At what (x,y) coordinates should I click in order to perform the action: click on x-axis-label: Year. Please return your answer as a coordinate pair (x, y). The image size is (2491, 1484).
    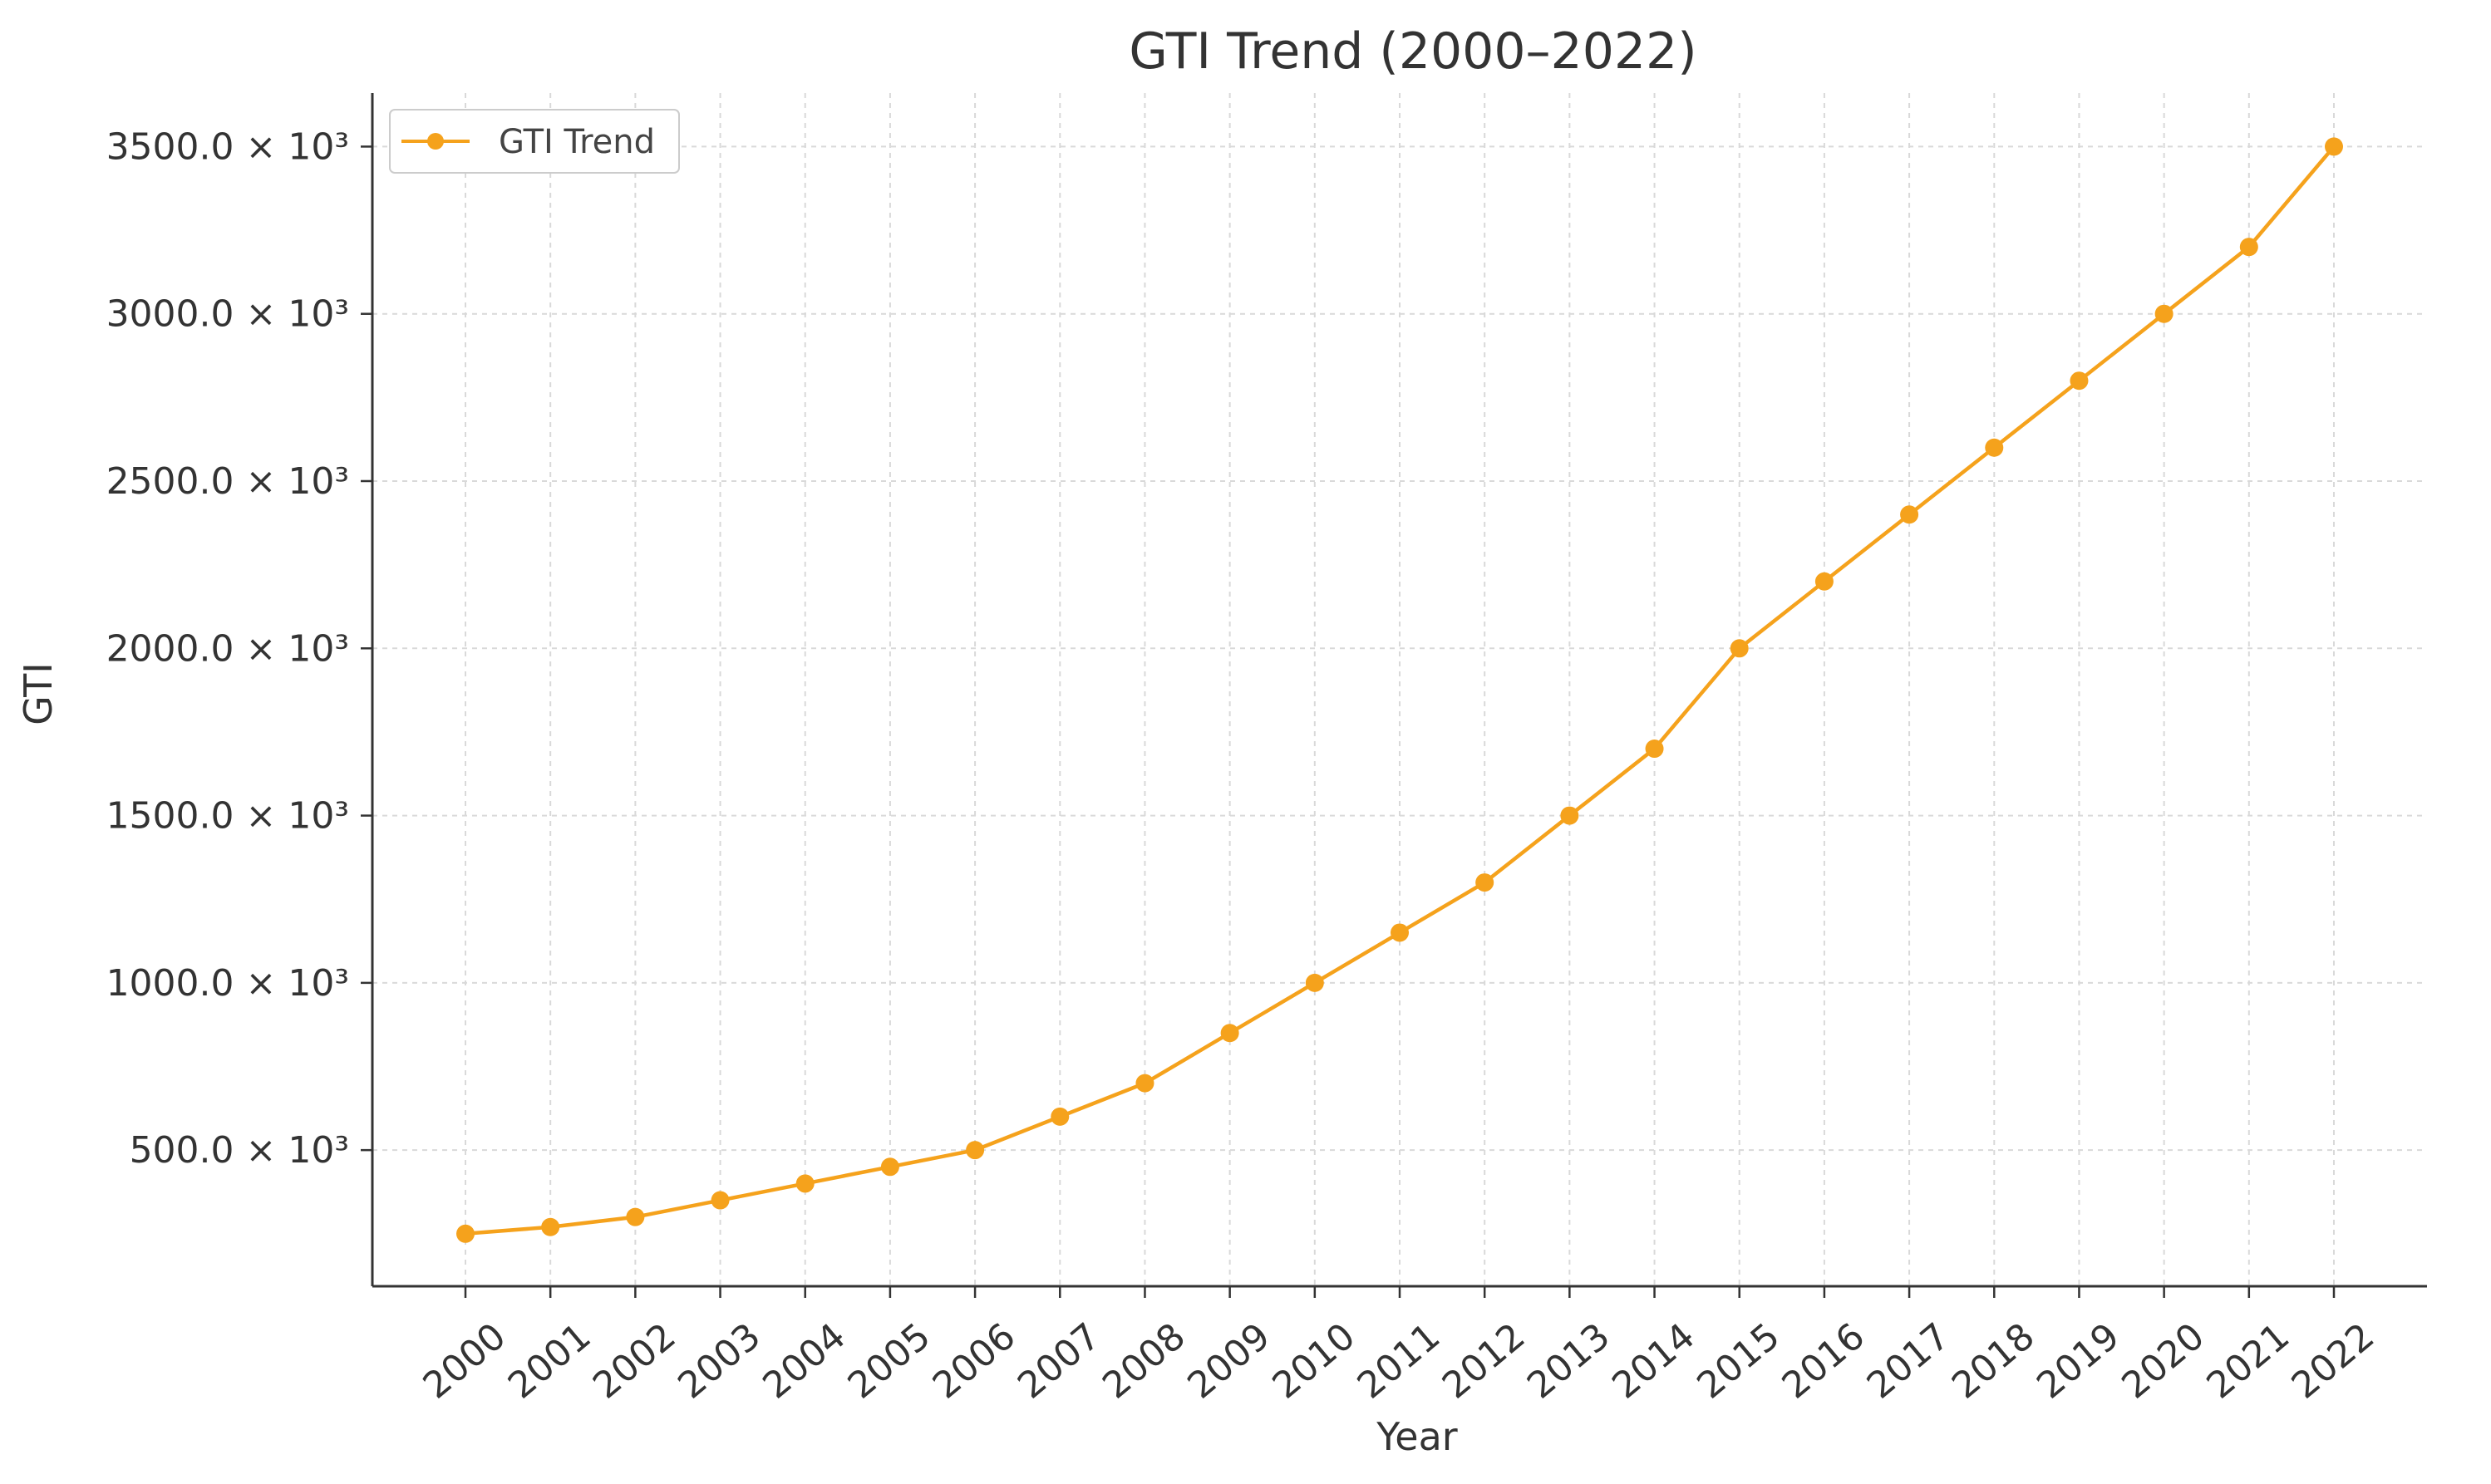
    Looking at the image, I should click on (1416, 1436).